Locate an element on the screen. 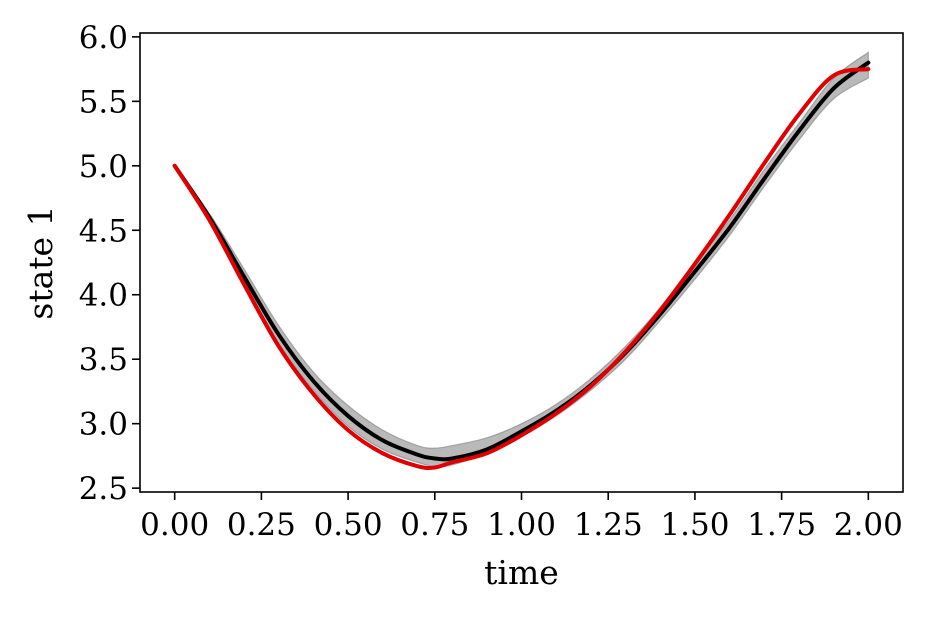 This screenshot has height=623, width=934. y-axis-label: state 1 is located at coordinates (40, 262).